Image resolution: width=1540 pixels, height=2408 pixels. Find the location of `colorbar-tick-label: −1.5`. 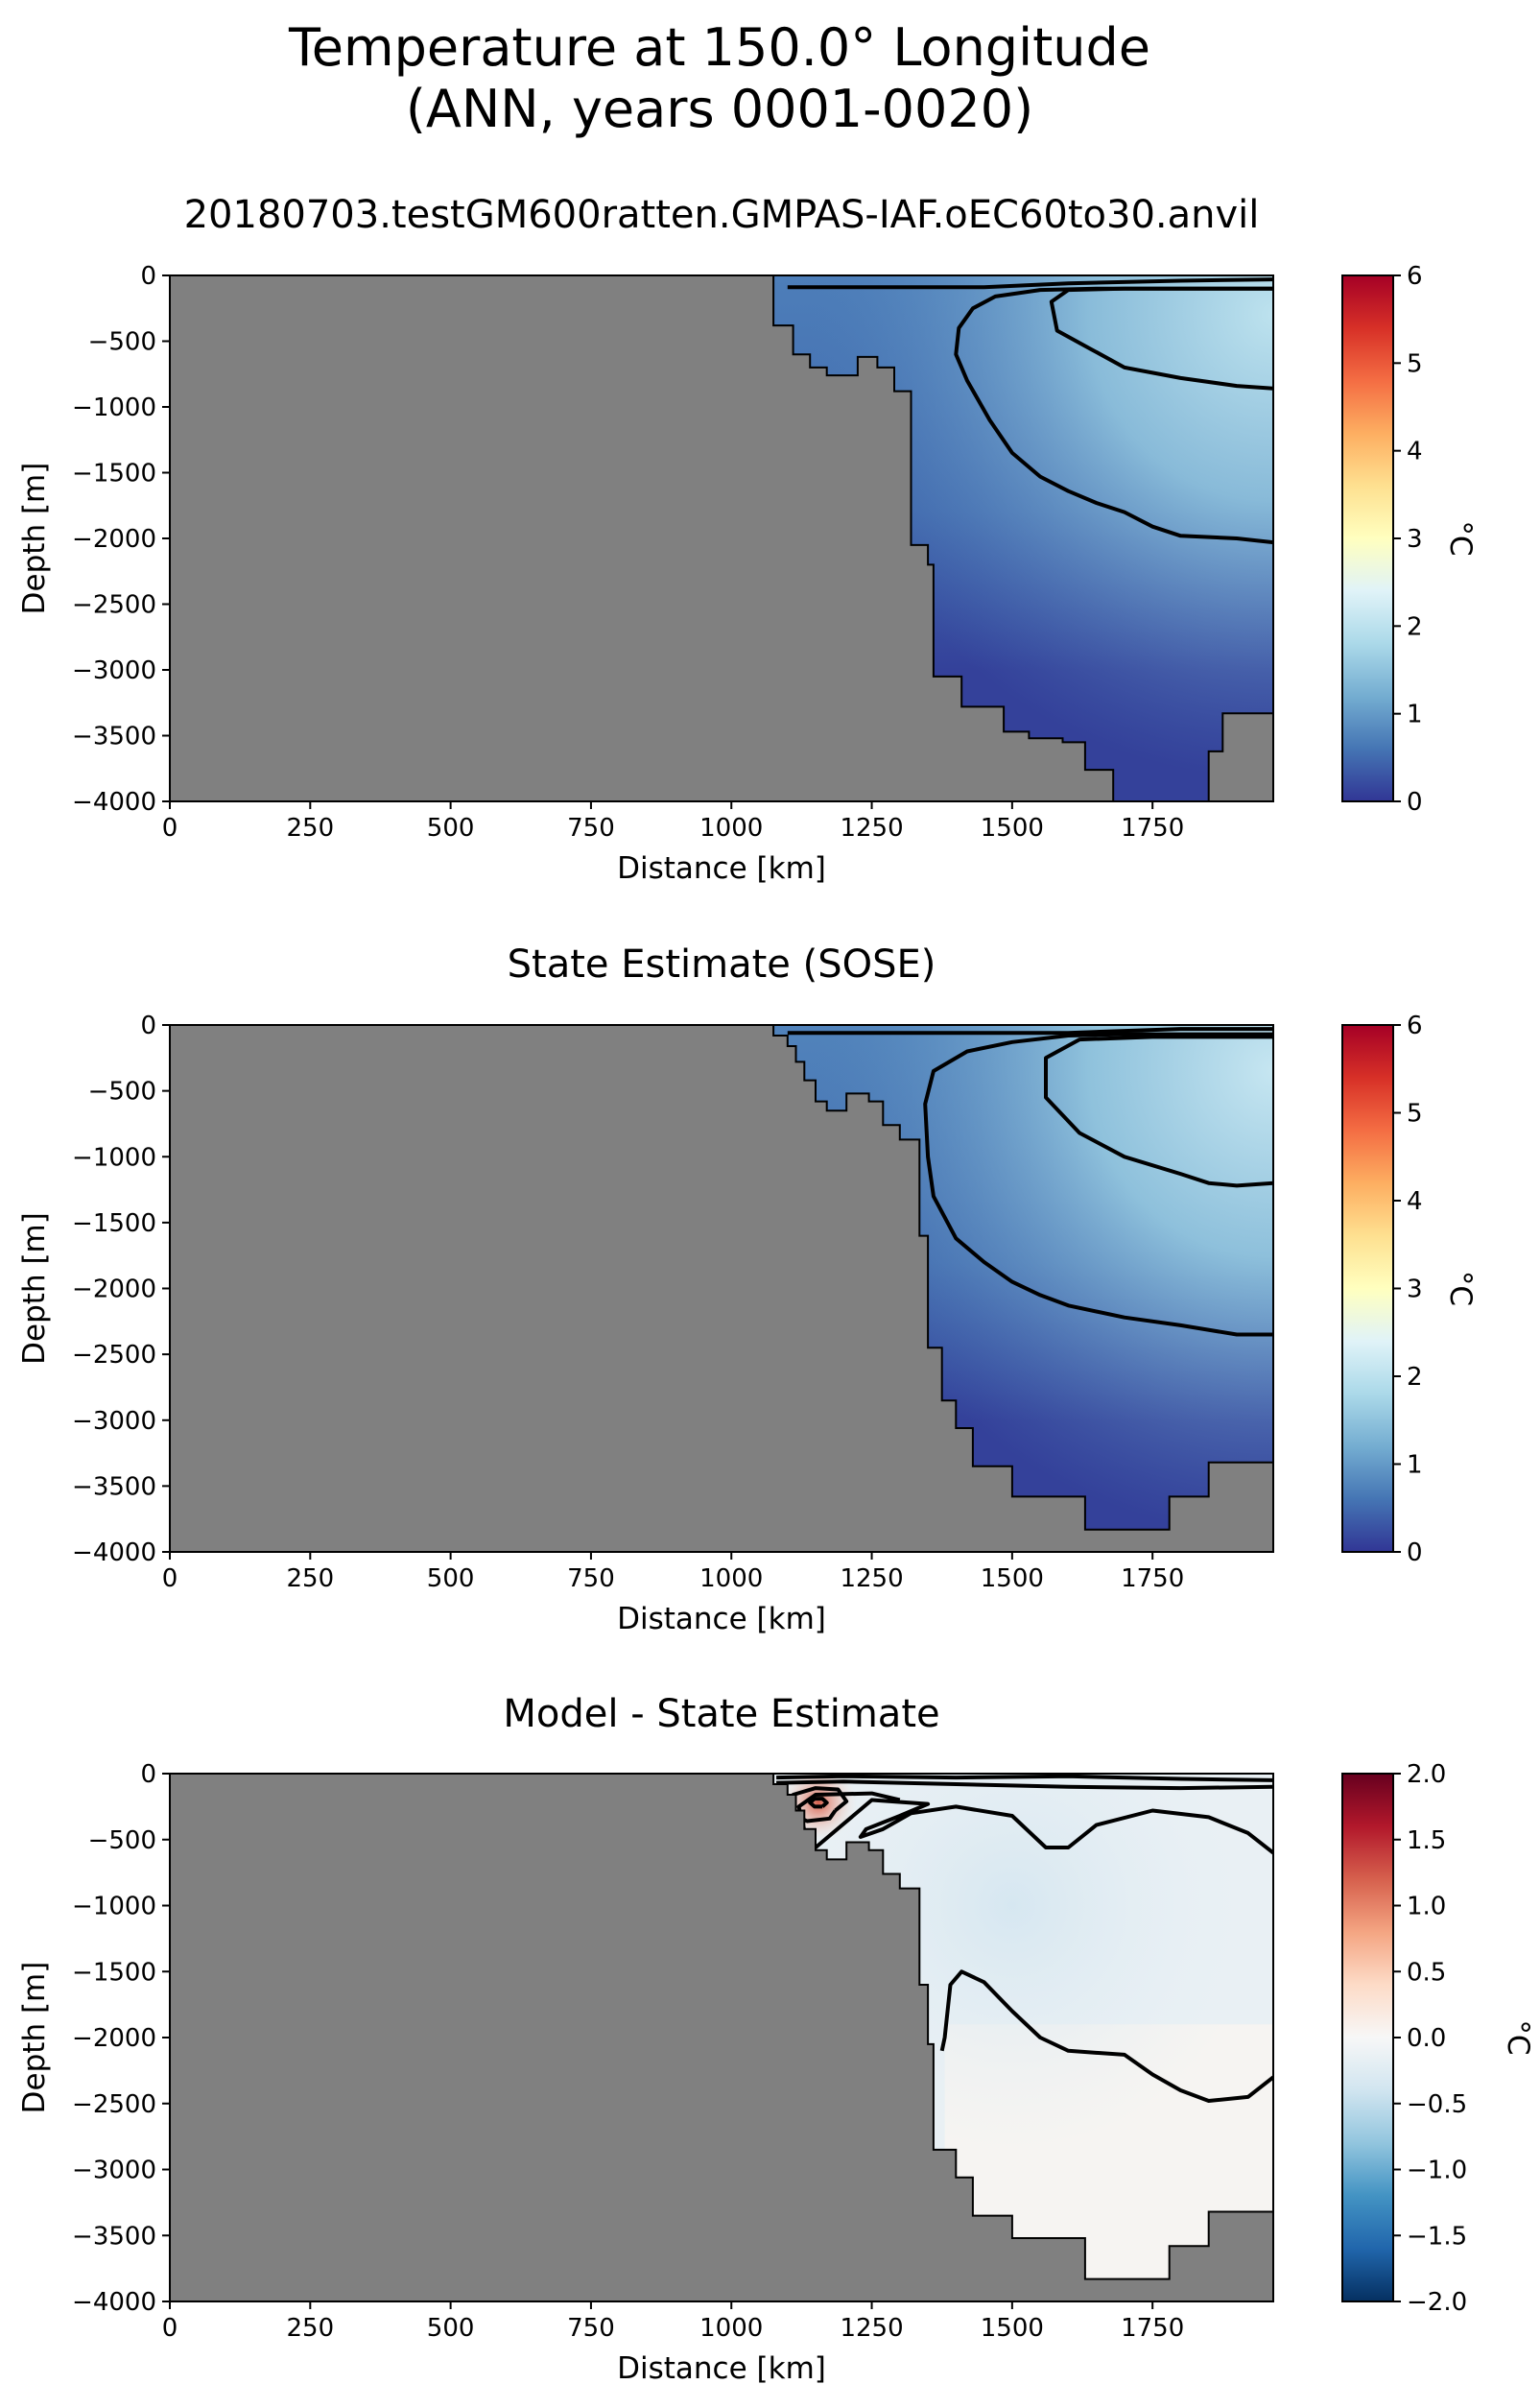

colorbar-tick-label: −1.5 is located at coordinates (1437, 2236).